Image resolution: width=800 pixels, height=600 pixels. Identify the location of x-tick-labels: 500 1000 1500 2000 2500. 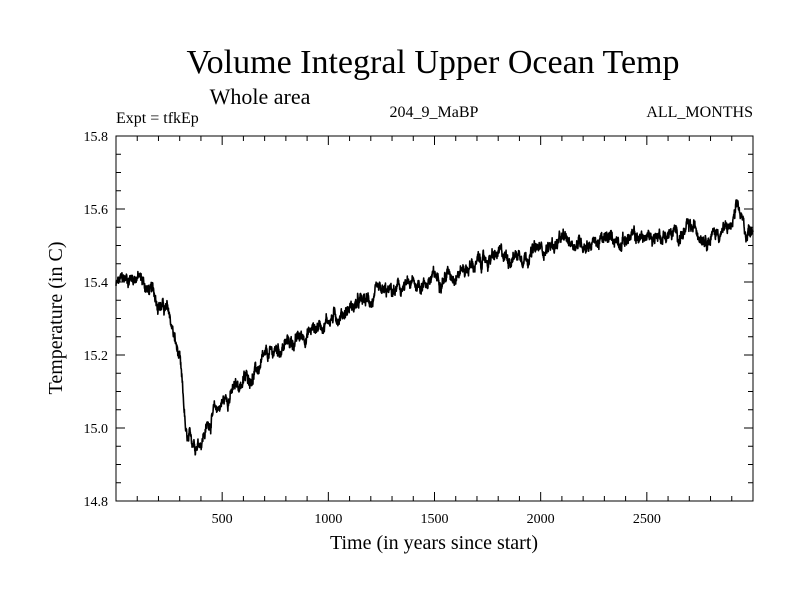
(436, 519).